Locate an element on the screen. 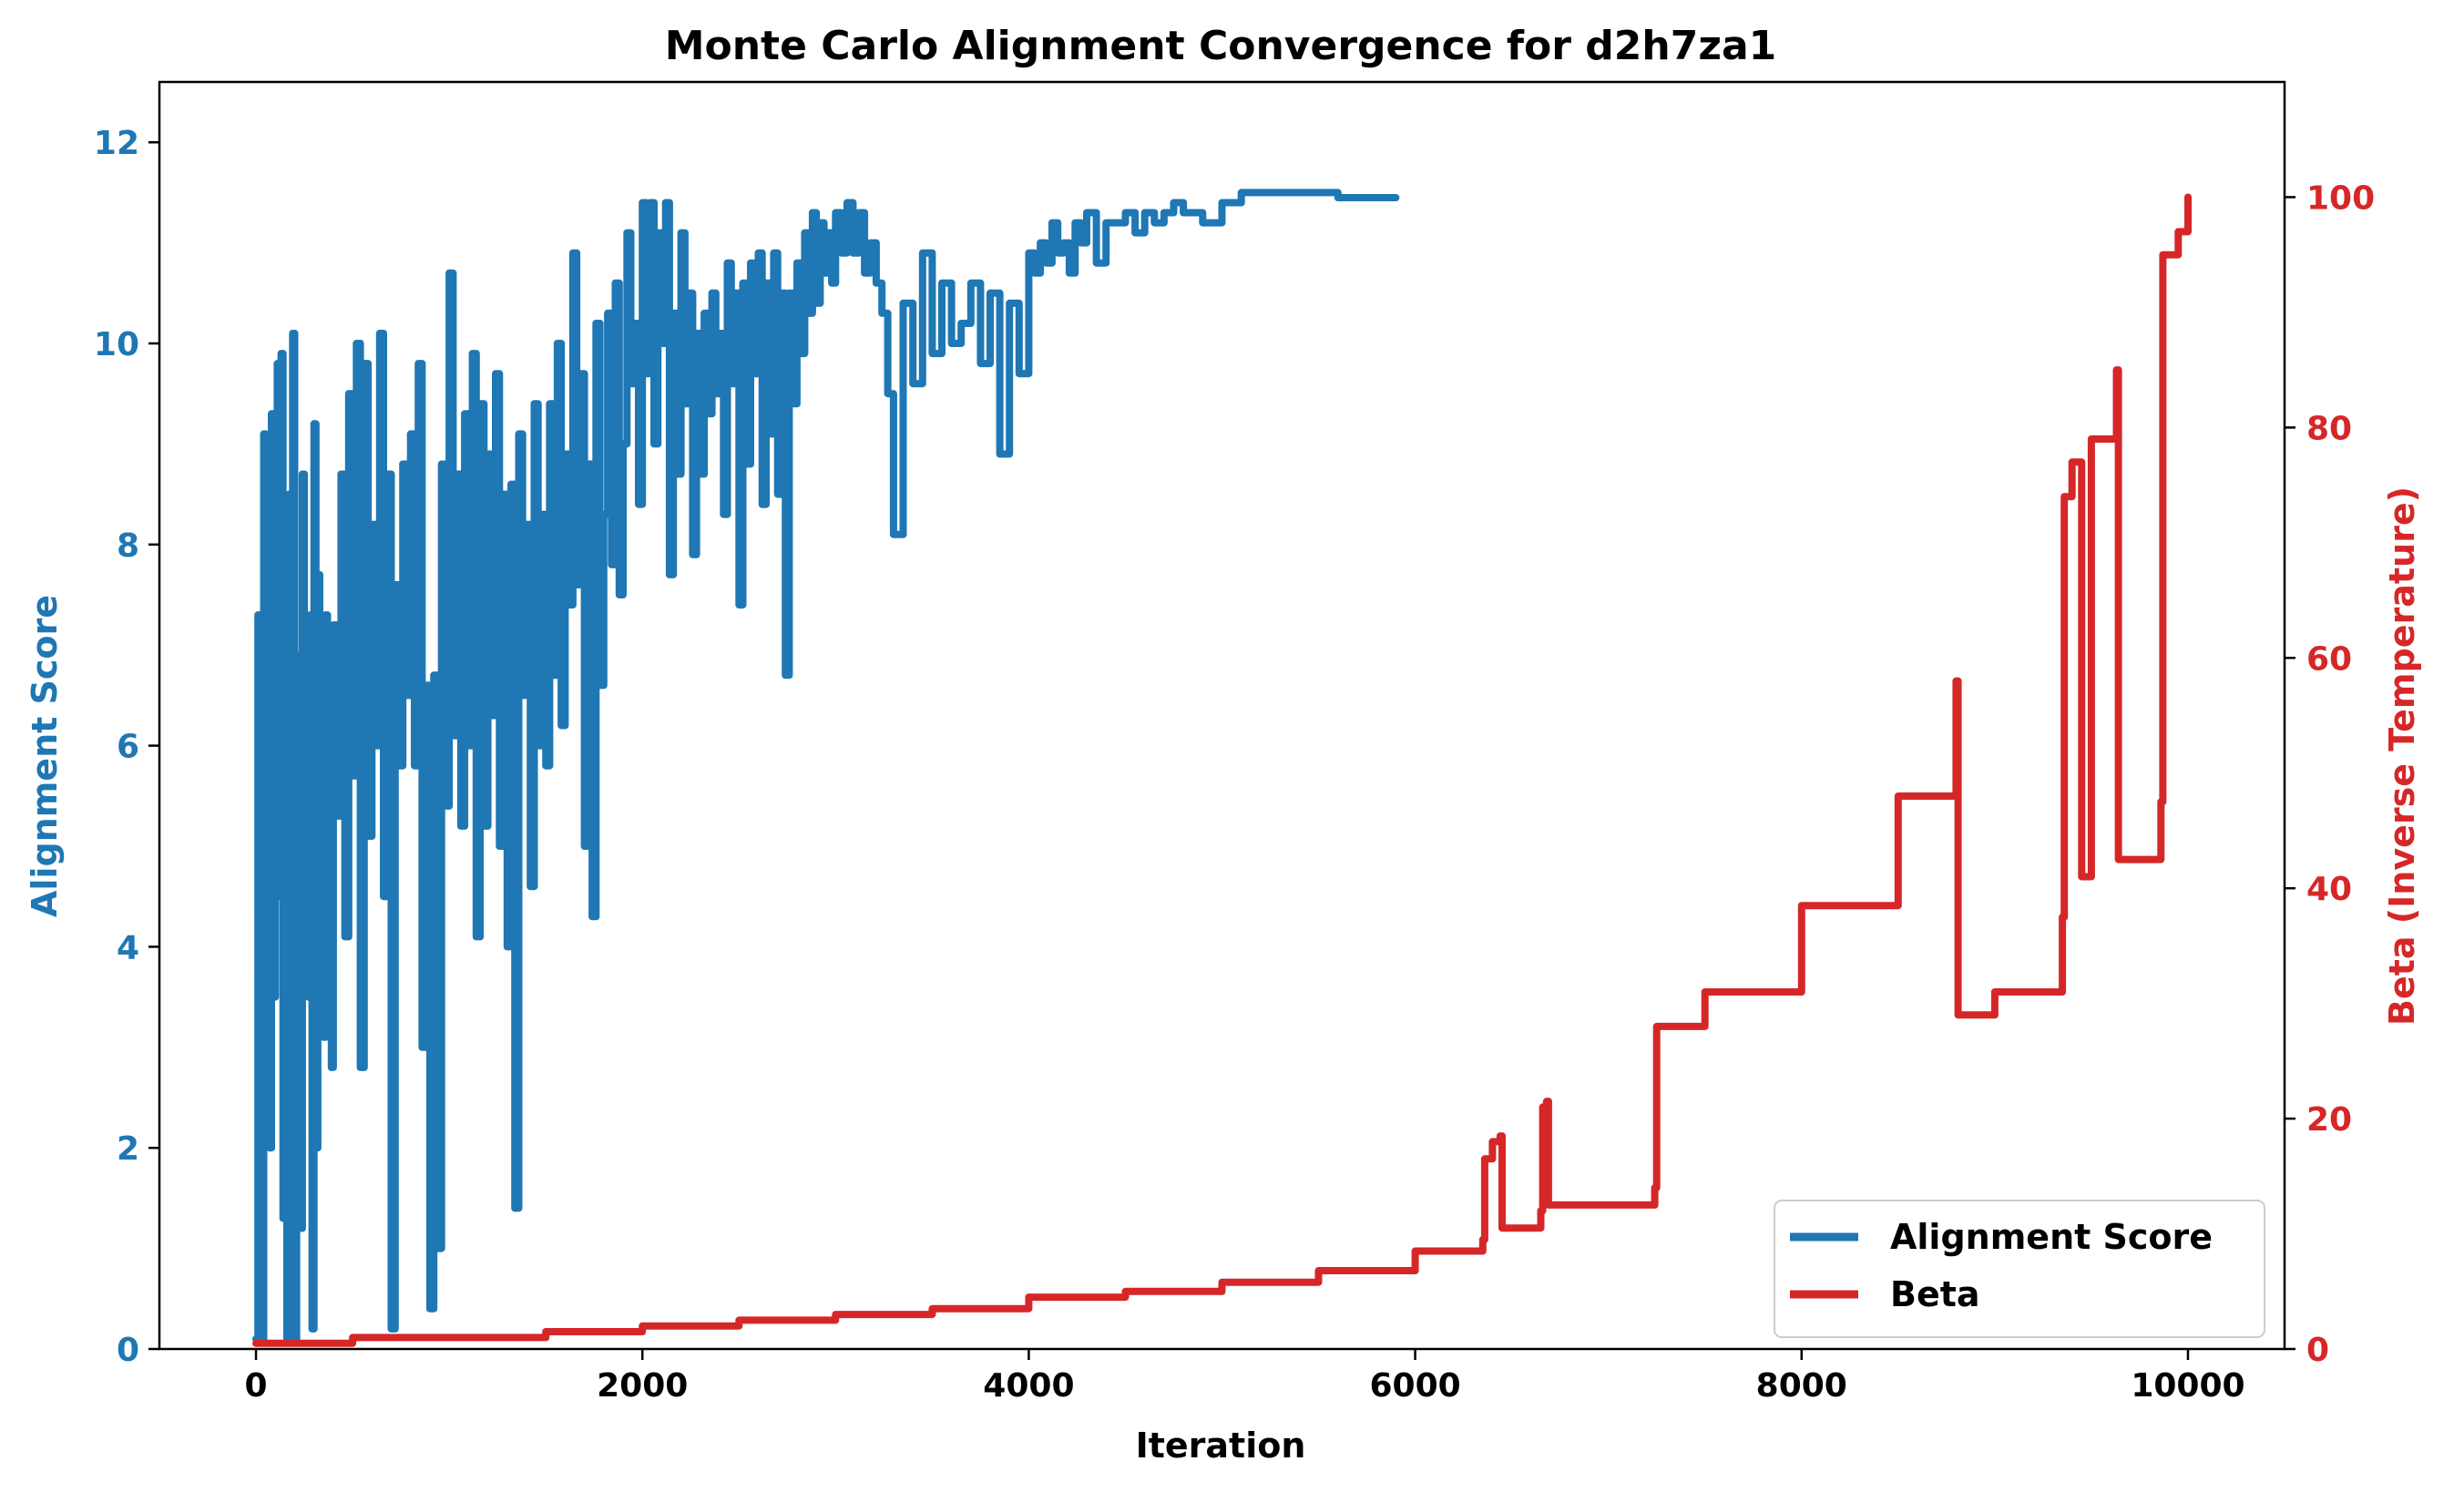  x-tick-label: 0 is located at coordinates (256, 1386).